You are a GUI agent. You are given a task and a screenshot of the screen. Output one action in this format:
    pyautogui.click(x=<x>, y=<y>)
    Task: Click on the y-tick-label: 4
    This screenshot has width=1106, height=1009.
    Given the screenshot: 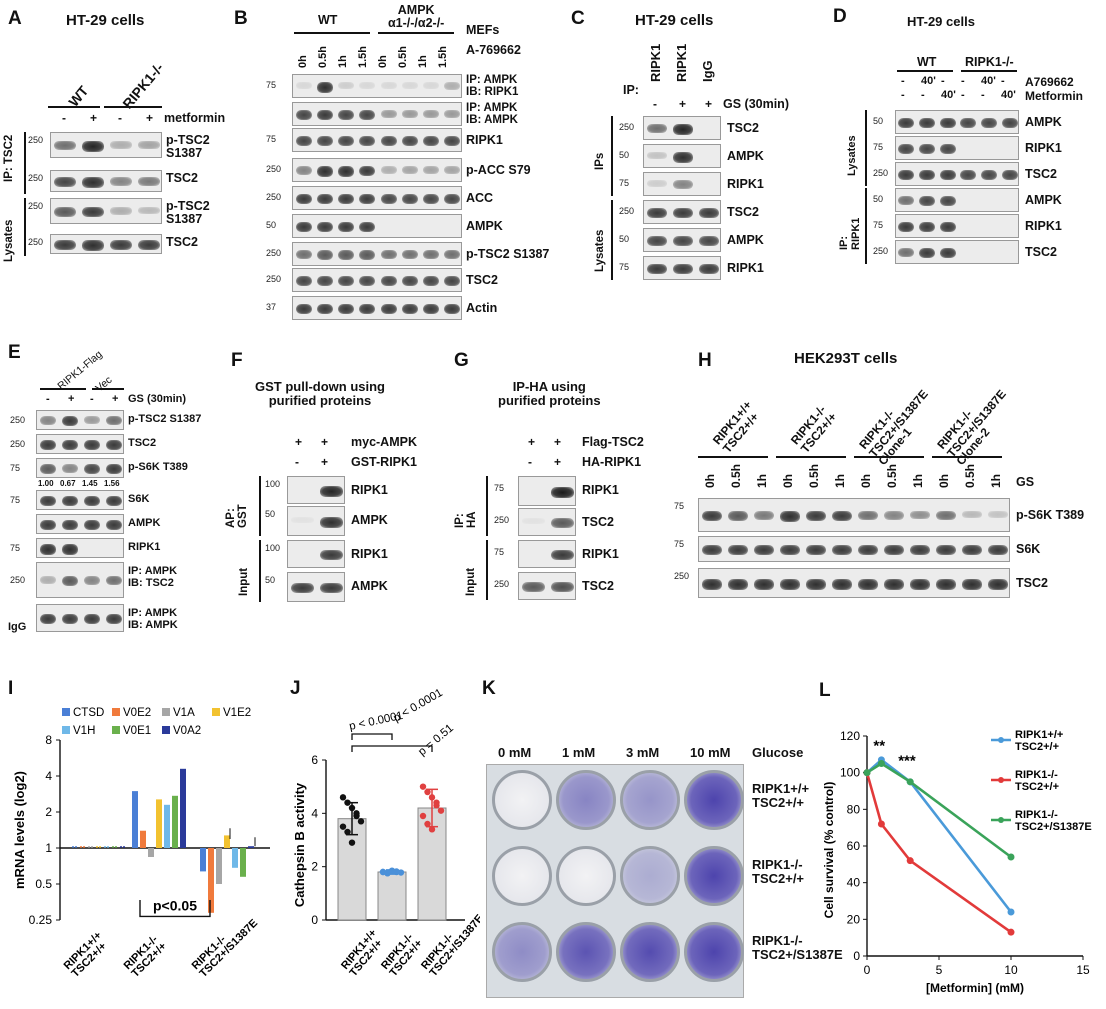 What is the action you would take?
    pyautogui.click(x=48, y=776)
    